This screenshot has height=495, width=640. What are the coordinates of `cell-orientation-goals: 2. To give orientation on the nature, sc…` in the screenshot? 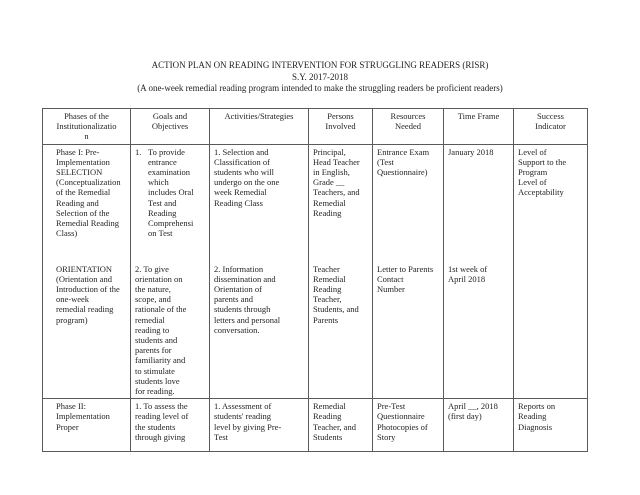 It's located at (170, 330).